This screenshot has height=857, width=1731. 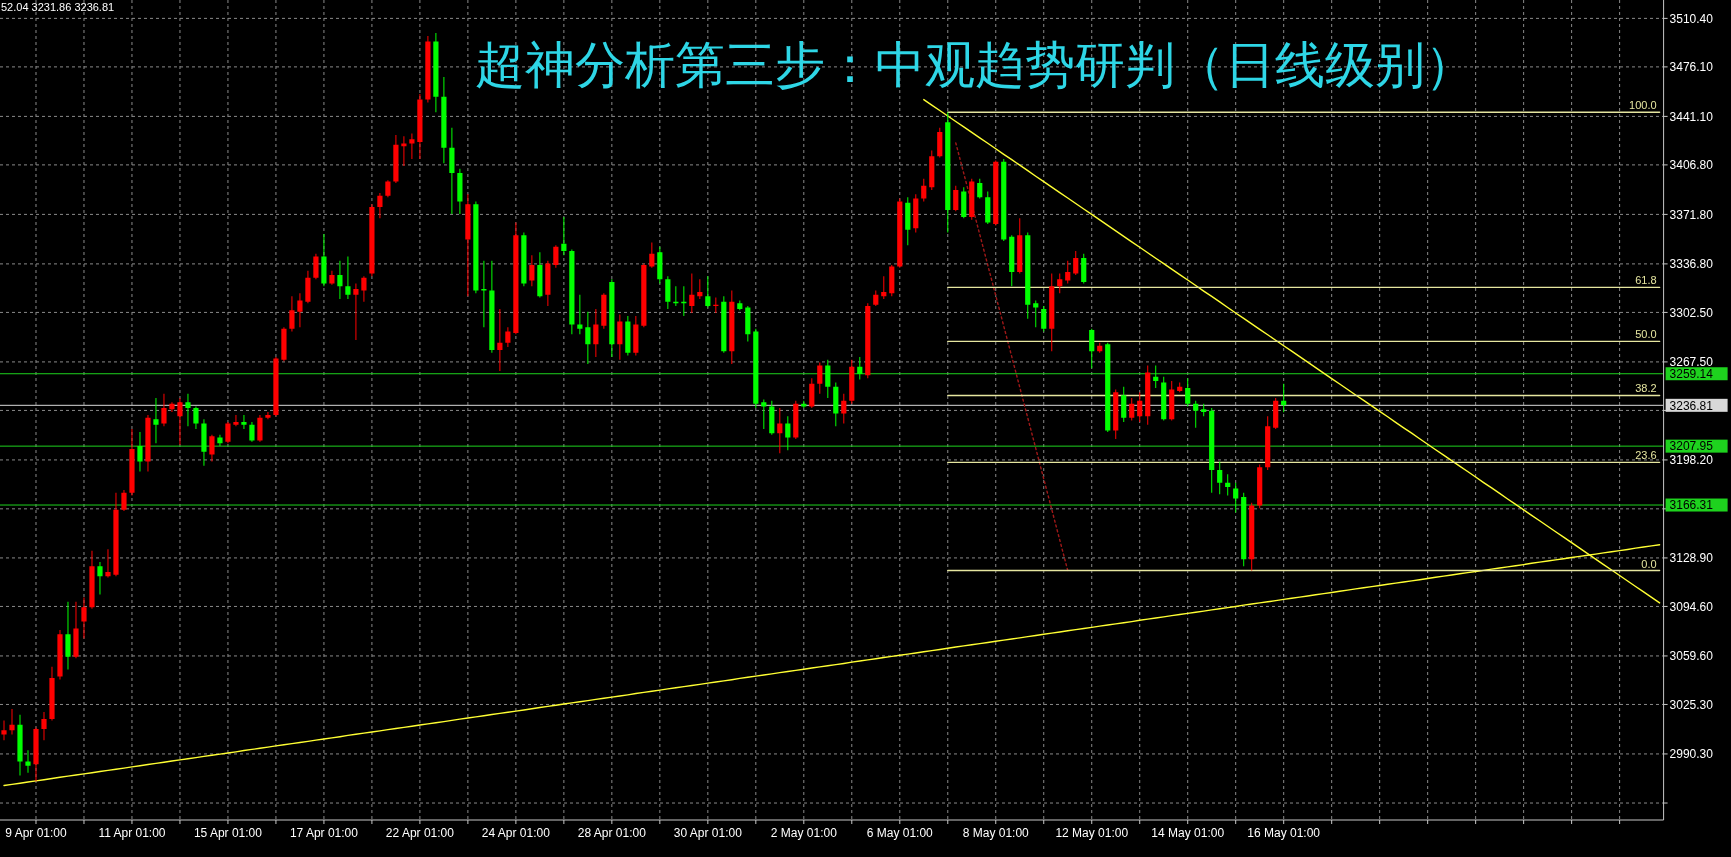 I want to click on x-tick-label: 2 May 01:00, so click(x=803, y=833).